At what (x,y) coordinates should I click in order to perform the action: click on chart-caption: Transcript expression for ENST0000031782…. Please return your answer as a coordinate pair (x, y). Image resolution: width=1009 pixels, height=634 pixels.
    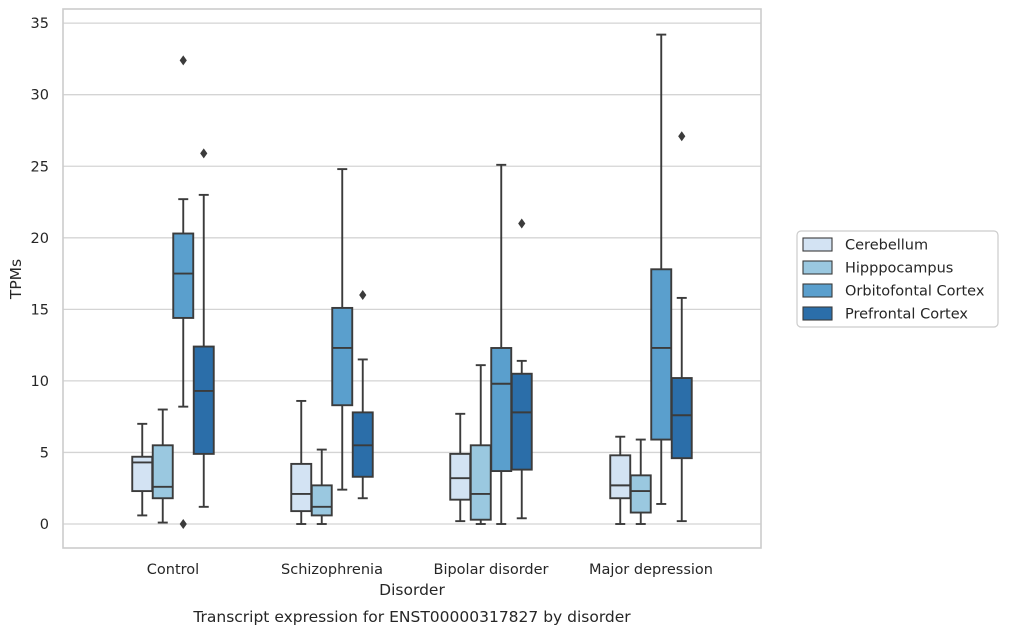
    Looking at the image, I should click on (411, 617).